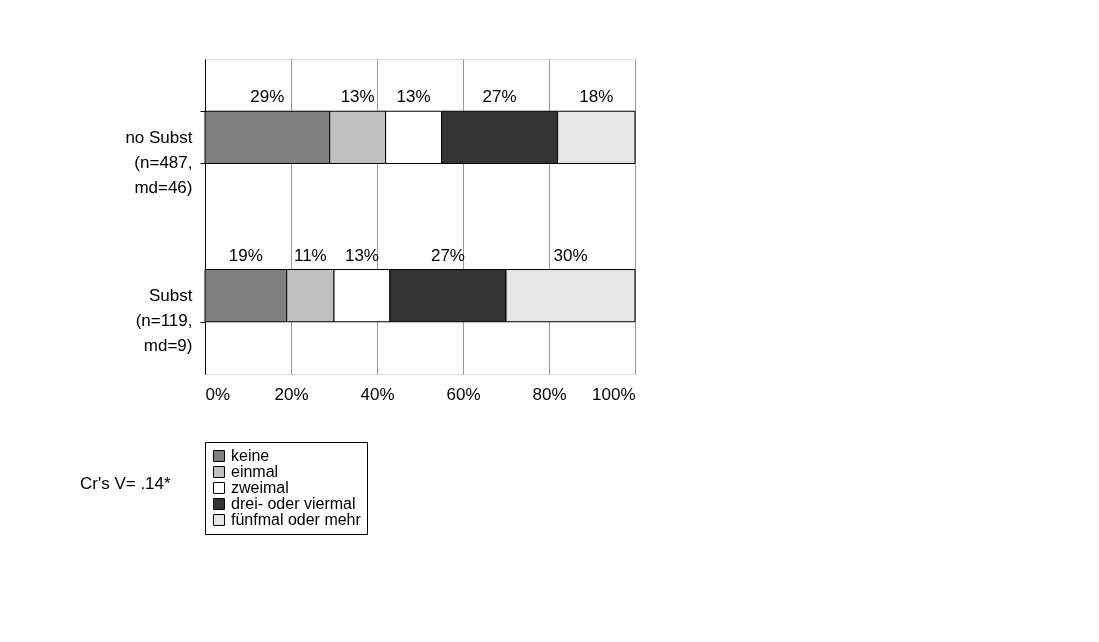 The image size is (1099, 642). What do you see at coordinates (218, 394) in the screenshot?
I see `x-tick-label: 0%` at bounding box center [218, 394].